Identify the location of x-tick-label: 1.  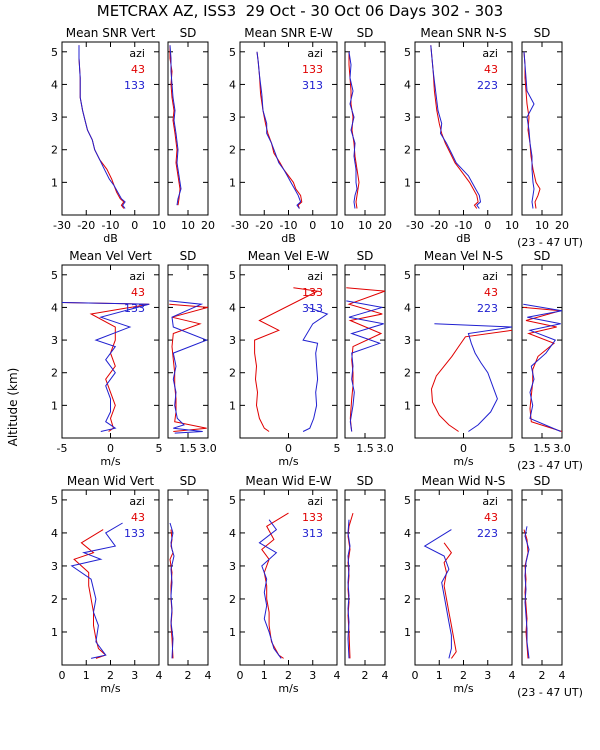
(86, 675).